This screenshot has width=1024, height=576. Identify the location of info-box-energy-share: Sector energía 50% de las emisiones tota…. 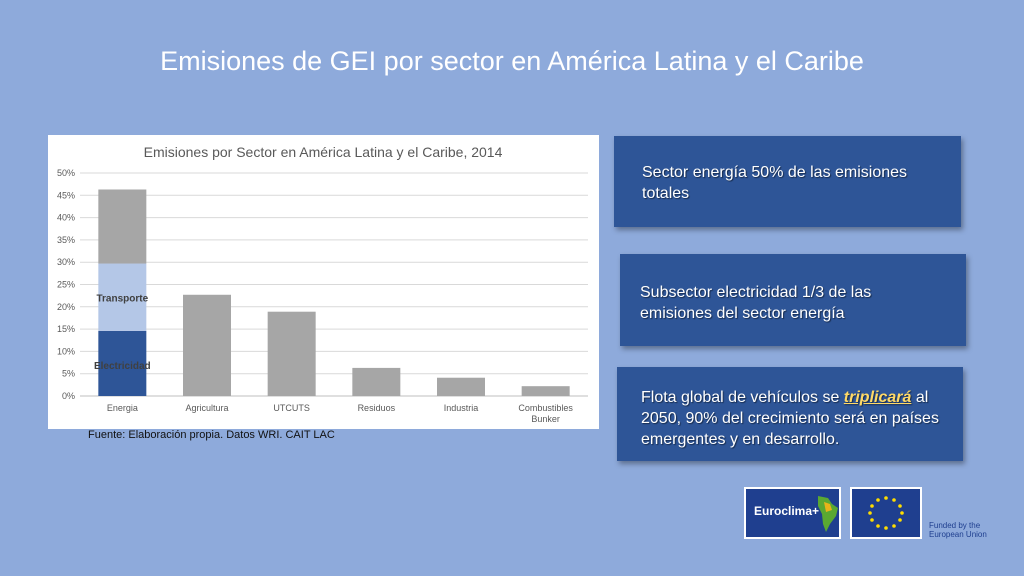
(787, 181).